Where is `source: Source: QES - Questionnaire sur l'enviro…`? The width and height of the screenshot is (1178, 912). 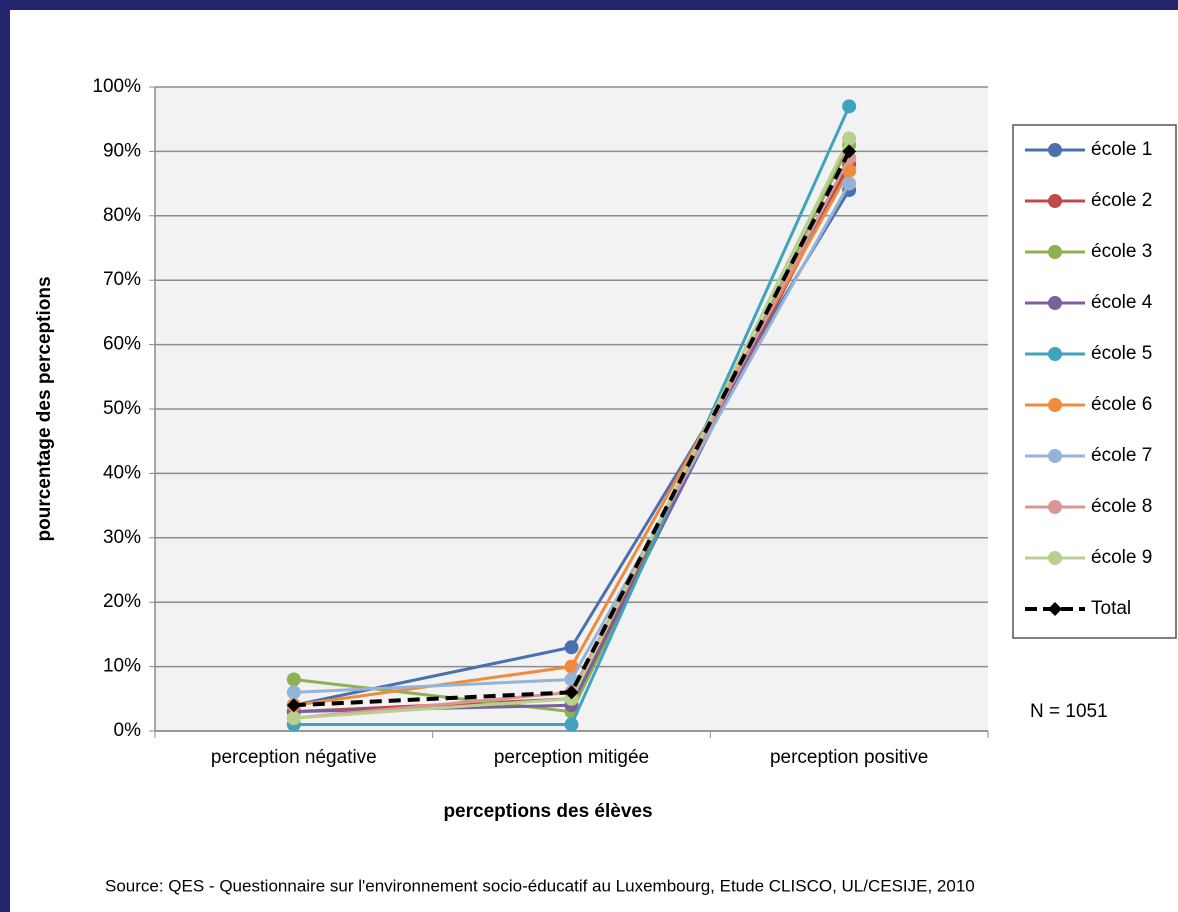 source: Source: QES - Questionnaire sur l'enviro… is located at coordinates (540, 885).